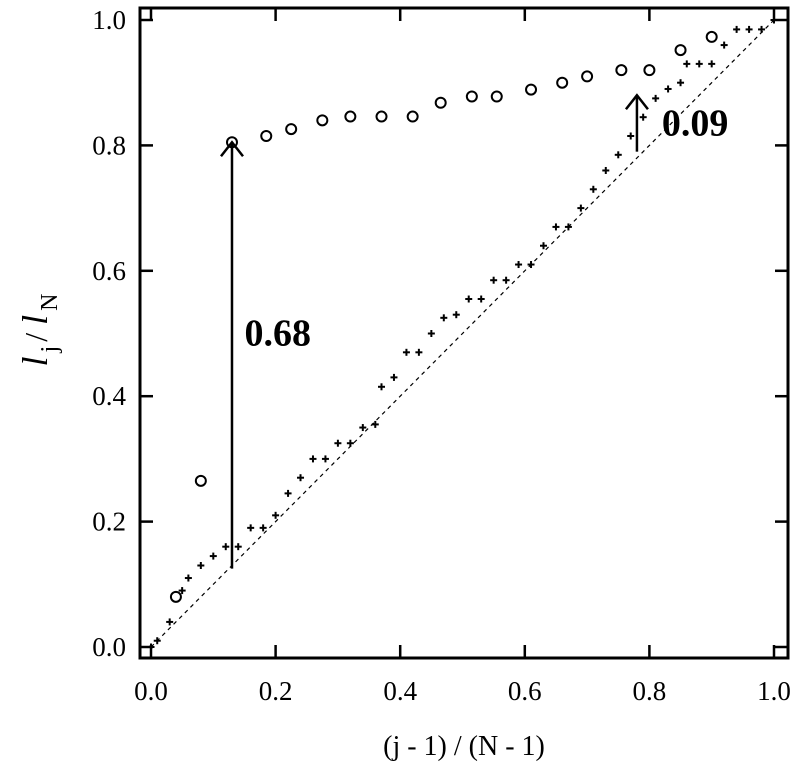  What do you see at coordinates (50, 350) in the screenshot?
I see `y-title-sub-j: j` at bounding box center [50, 350].